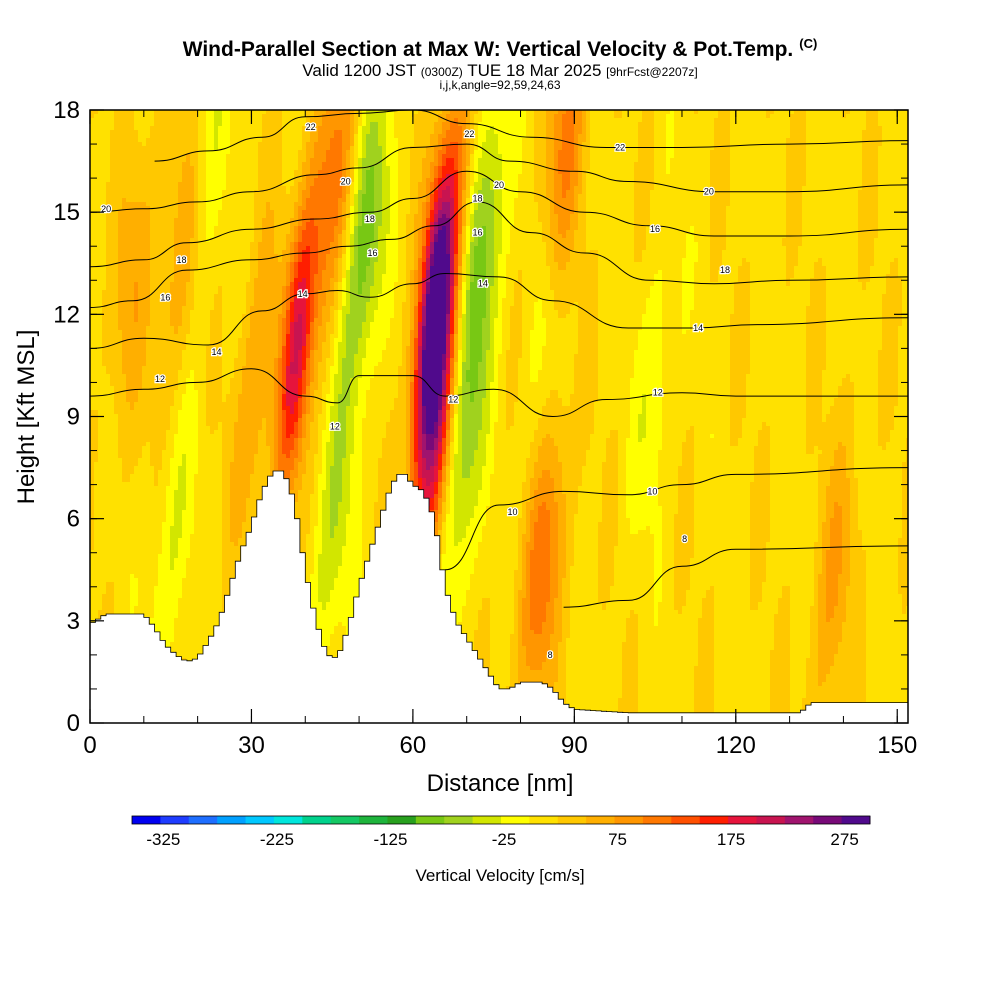 This screenshot has height=1000, width=1000. Describe the element at coordinates (844, 839) in the screenshot. I see `colorbar-tick-label: 275` at that location.